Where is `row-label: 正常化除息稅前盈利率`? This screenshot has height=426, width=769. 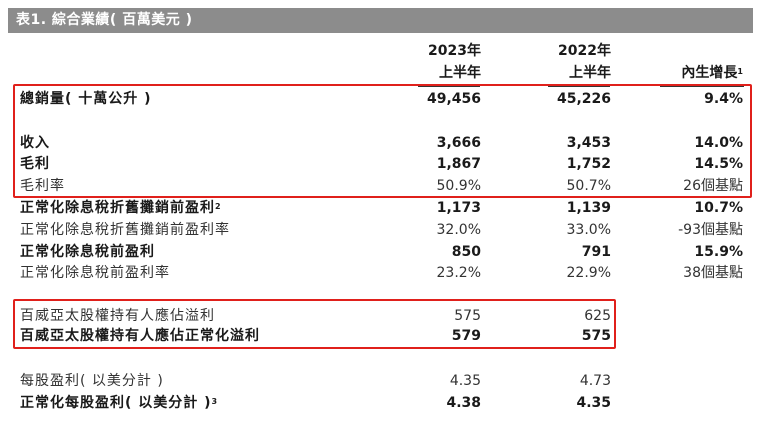 row-label: 正常化除息稅前盈利率 is located at coordinates (95, 273).